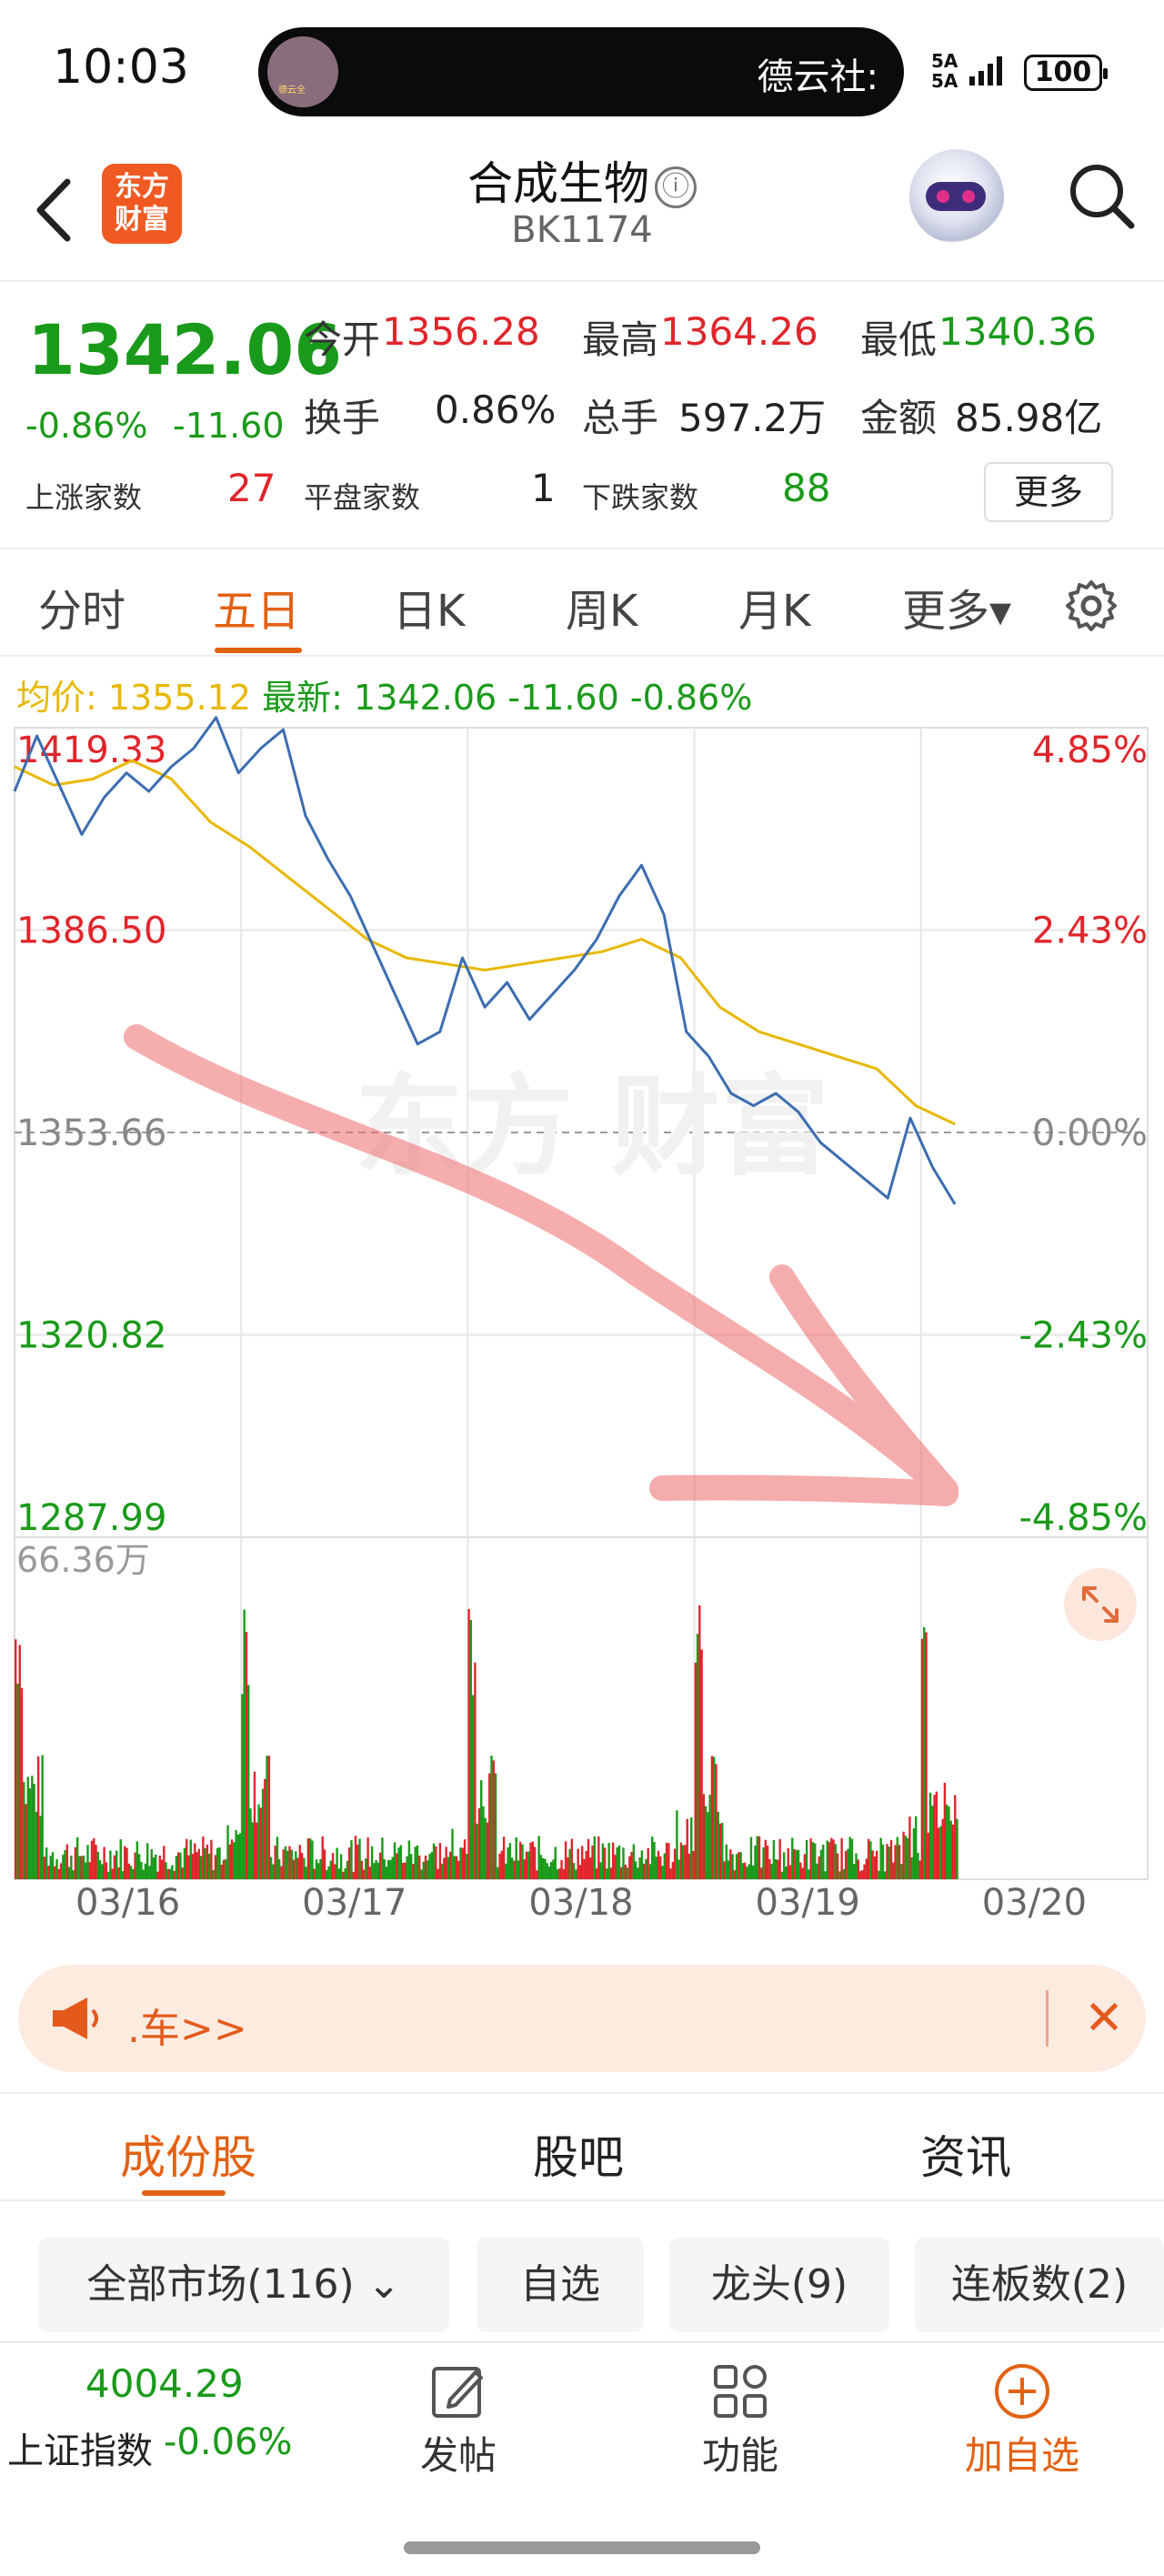 The height and width of the screenshot is (2576, 1164). I want to click on gear-icon, so click(1091, 606).